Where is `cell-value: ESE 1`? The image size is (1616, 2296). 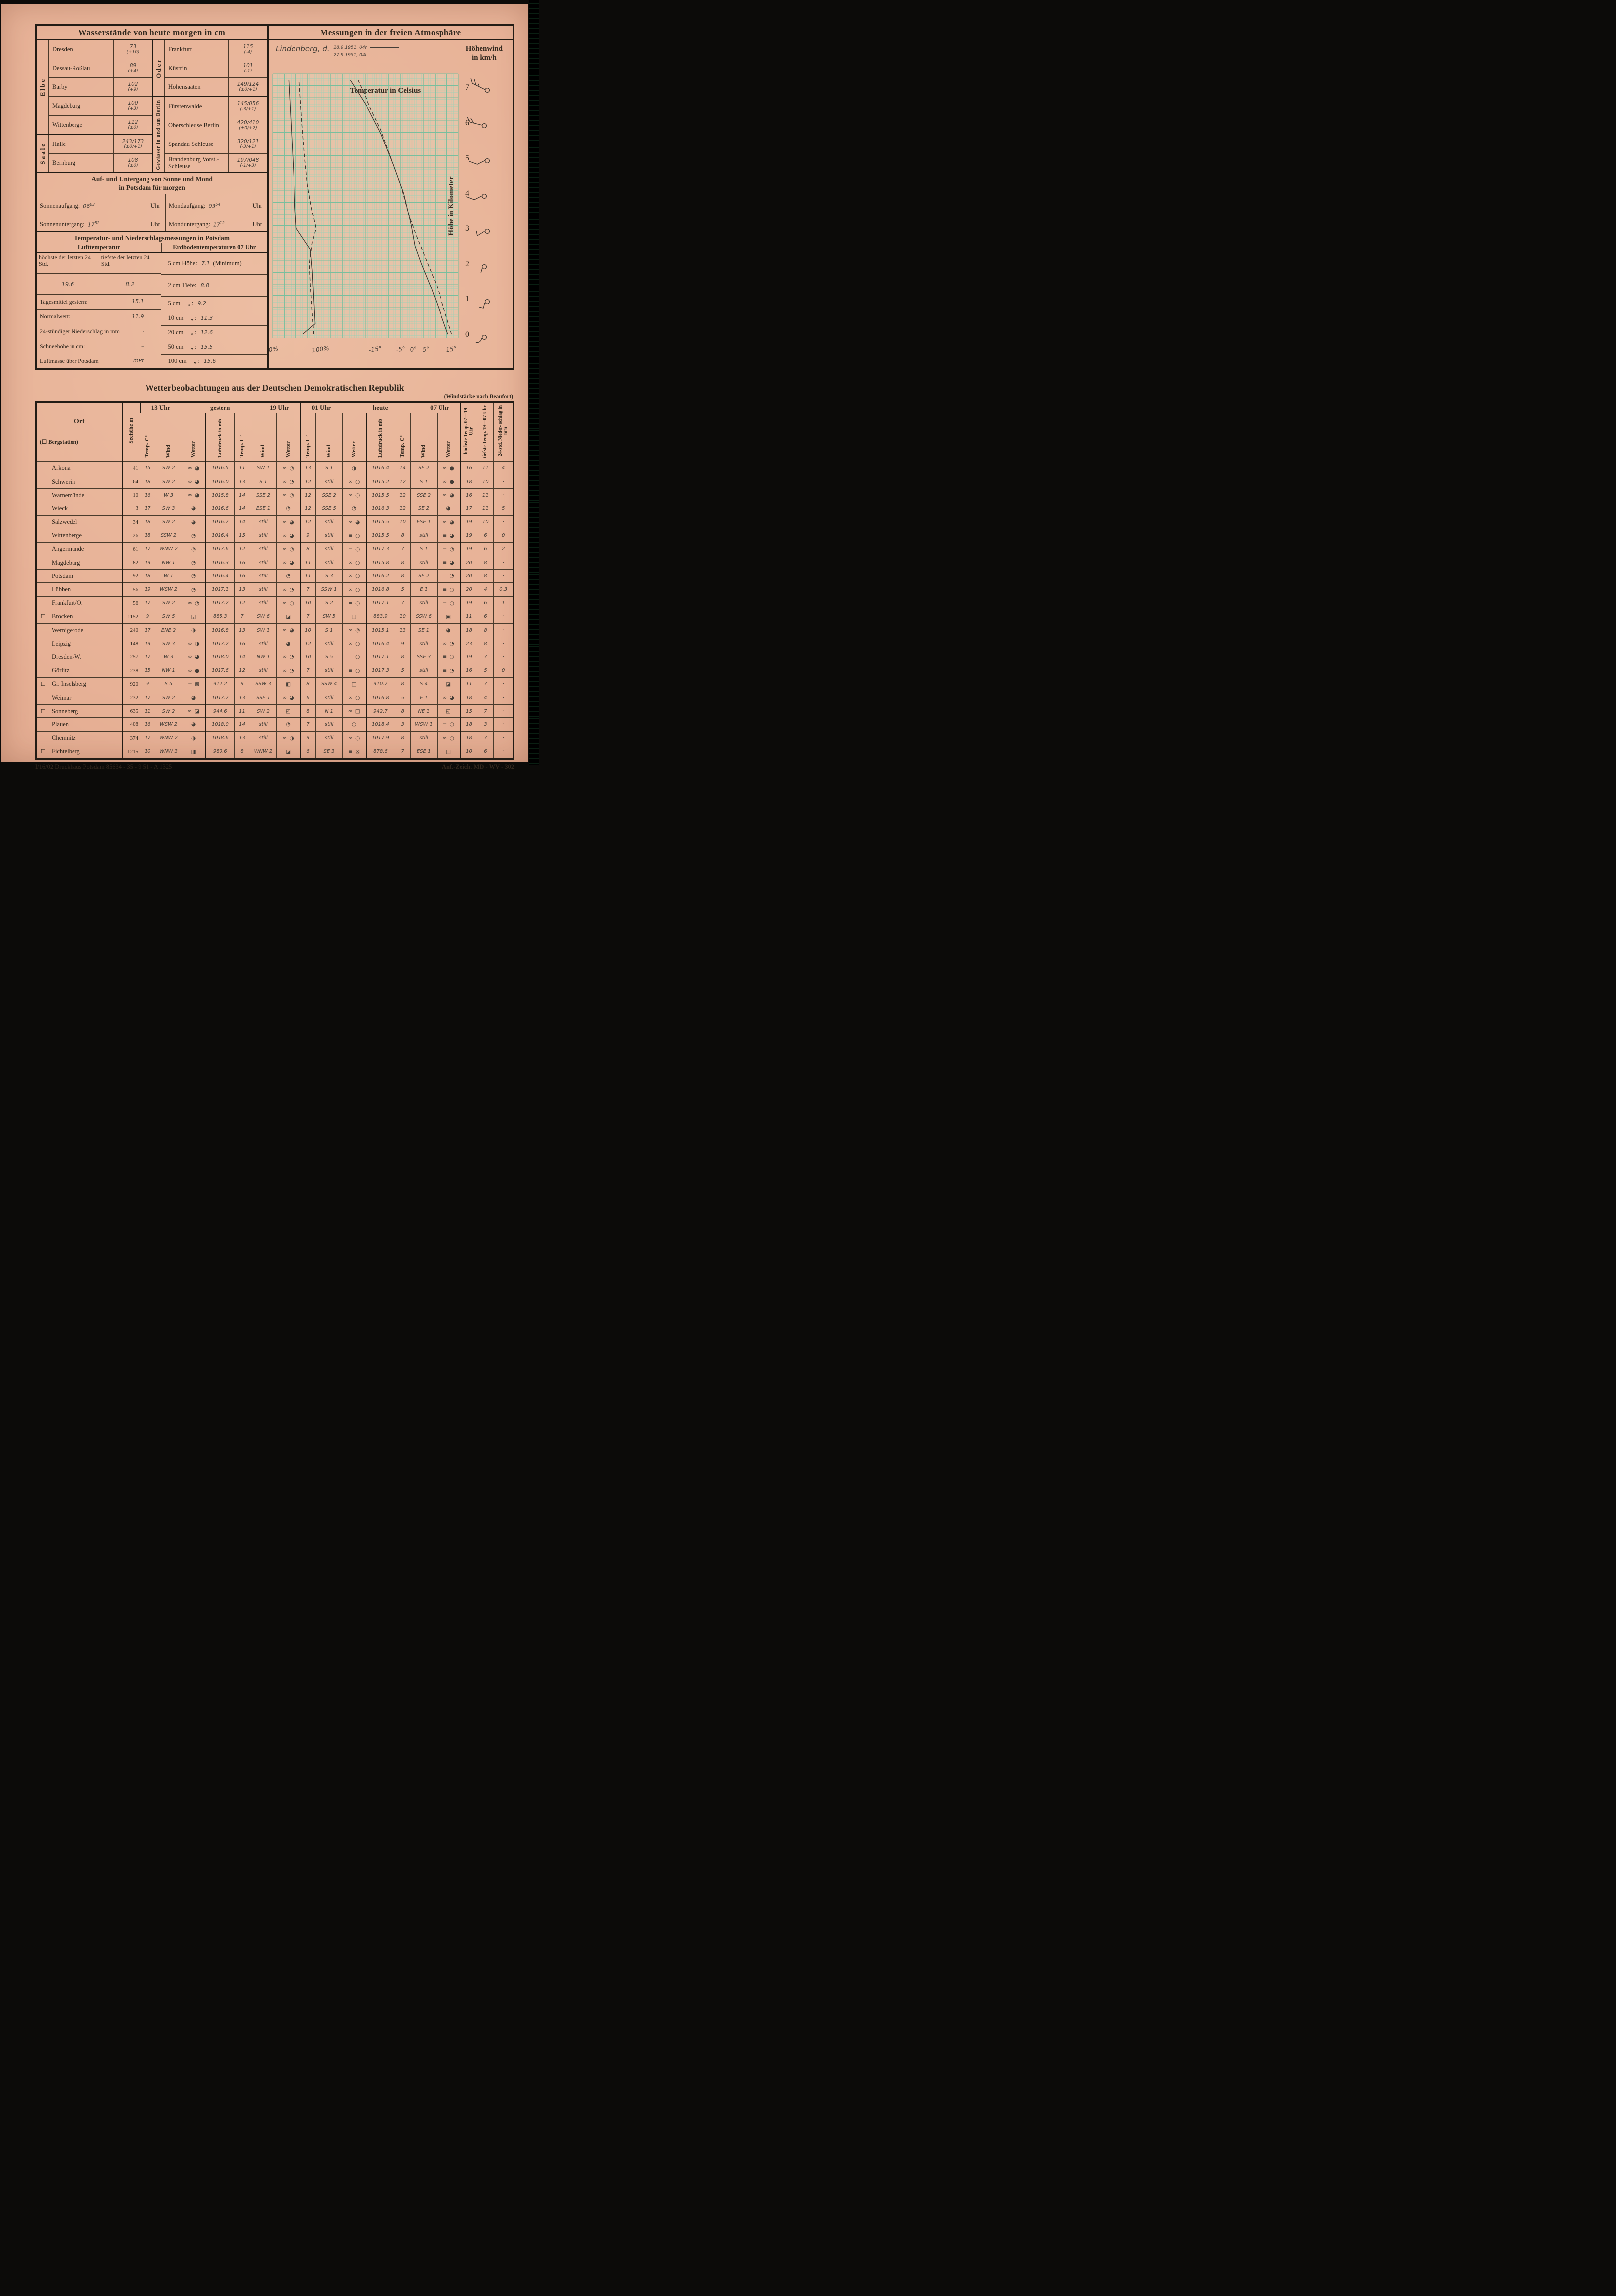
cell-value: ESE 1 is located at coordinates (424, 522).